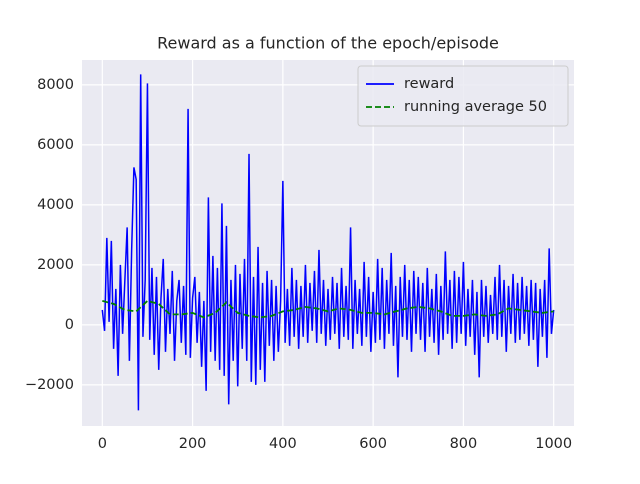  What do you see at coordinates (55, 85) in the screenshot?
I see `y-tick-label: 8000` at bounding box center [55, 85].